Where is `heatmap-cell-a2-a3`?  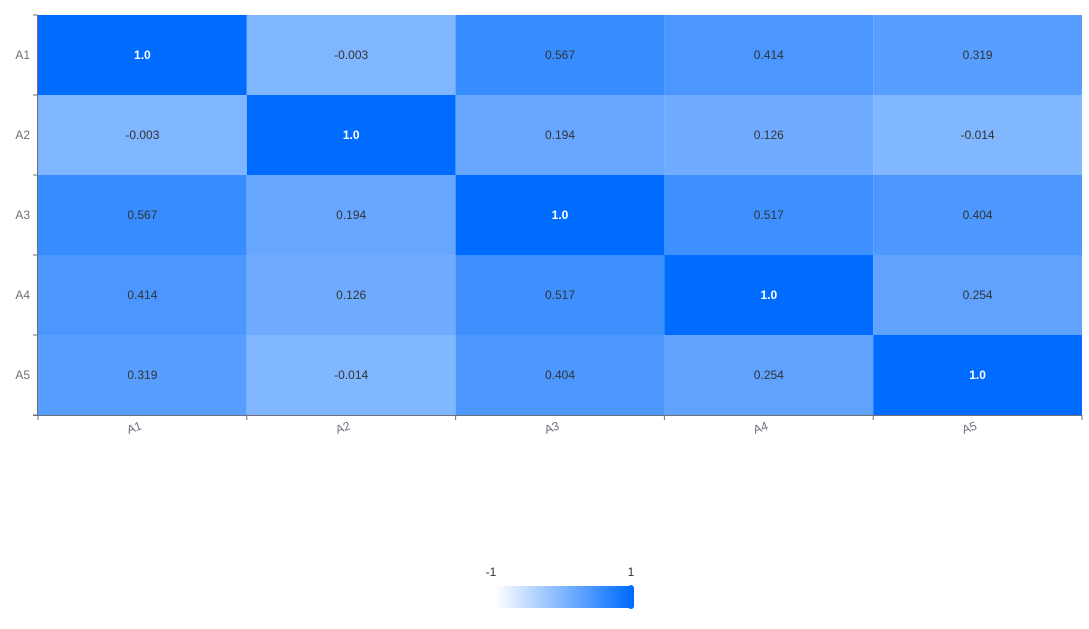 heatmap-cell-a2-a3 is located at coordinates (560, 135).